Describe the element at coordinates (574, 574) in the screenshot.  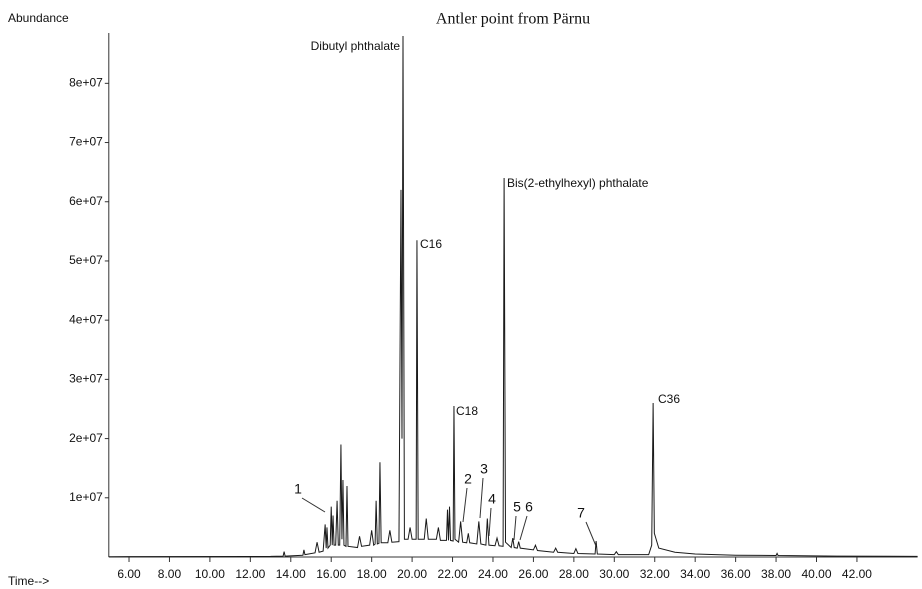
I see `x-tick-label: 28.00` at that location.